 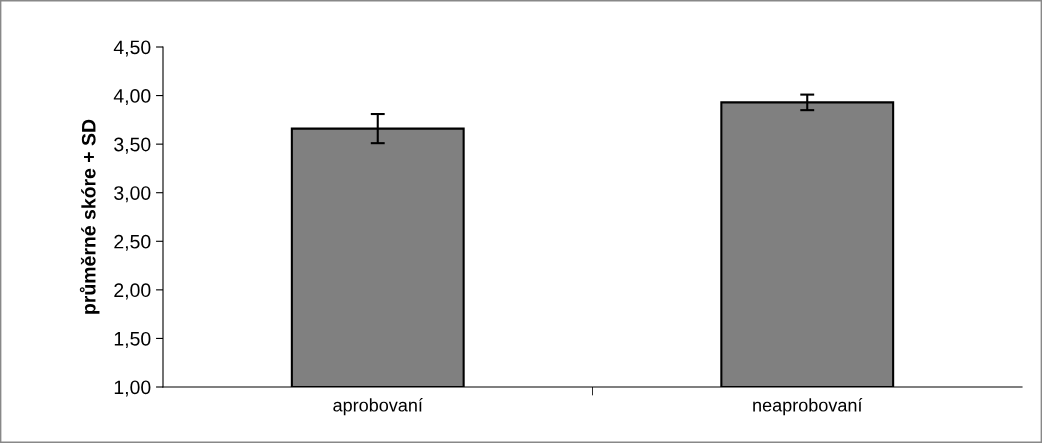 I want to click on y-tick-label: 2,50, so click(x=132, y=242).